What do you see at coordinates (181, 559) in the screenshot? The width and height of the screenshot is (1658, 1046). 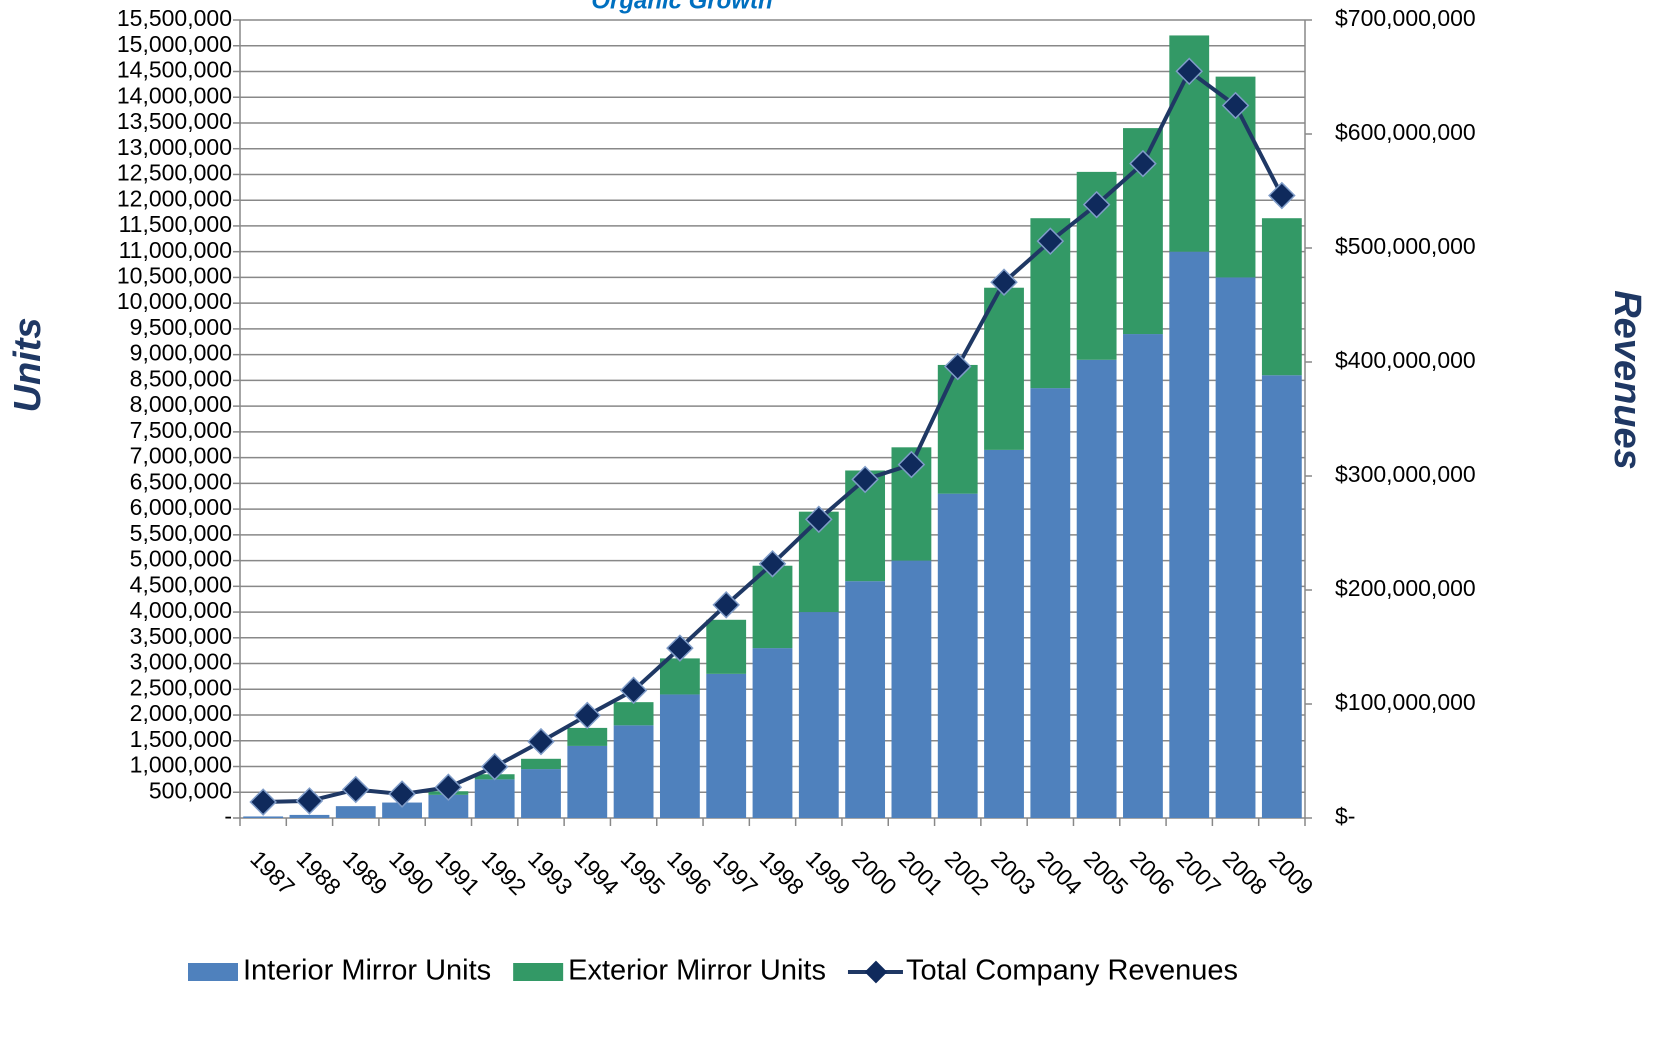 I see `y-tick-label: 5,000,000` at bounding box center [181, 559].